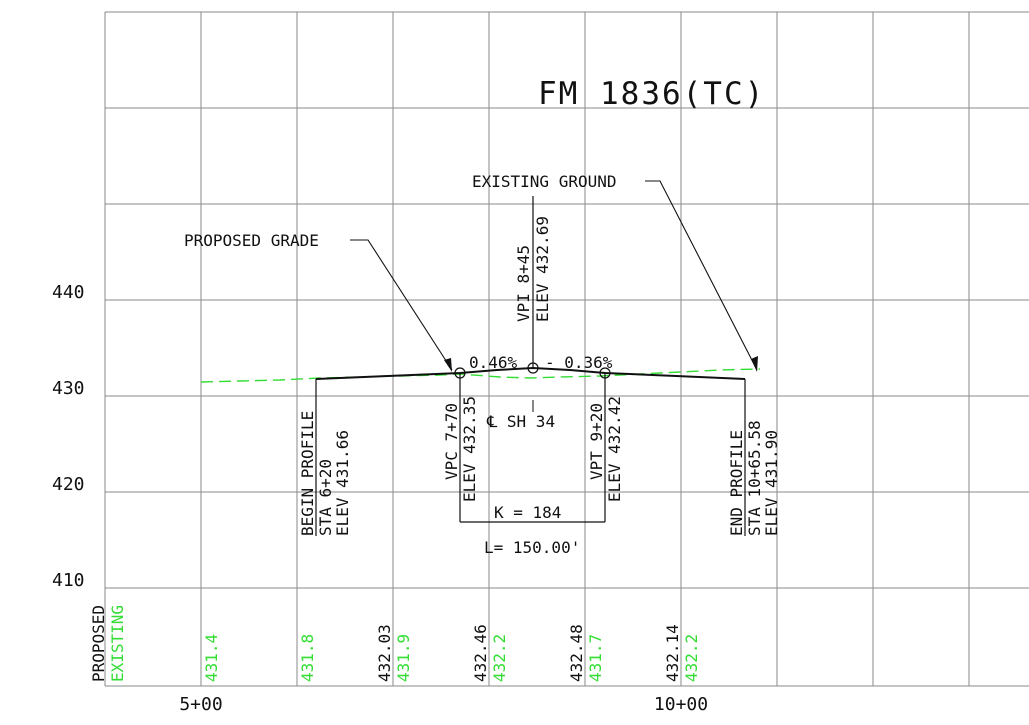 The width and height of the screenshot is (1029, 725). Describe the element at coordinates (605, 373) in the screenshot. I see `vpt-marker` at that location.